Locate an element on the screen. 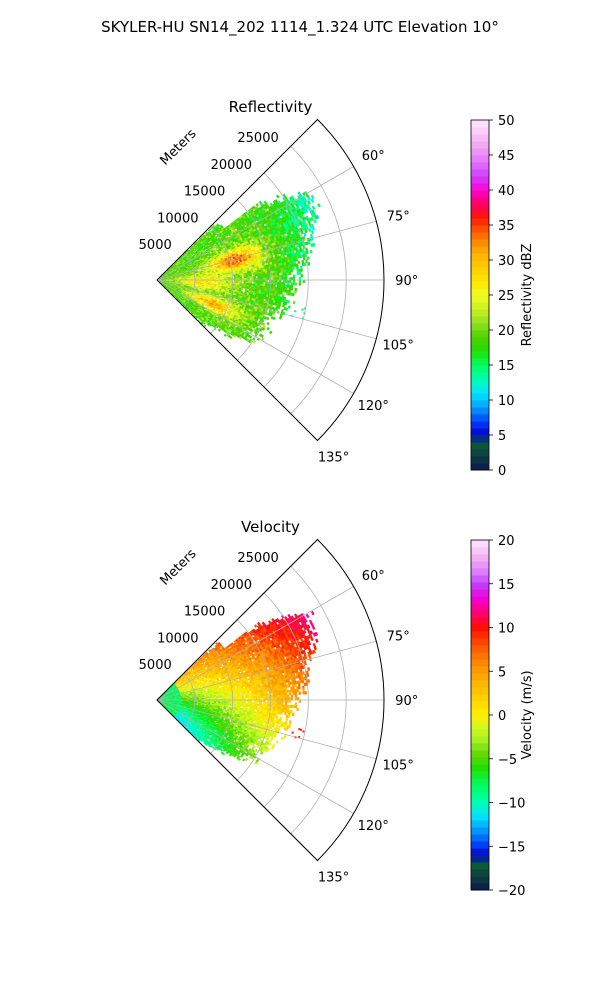 The width and height of the screenshot is (600, 1000). reflectivity-radial-tick-label: 5000 is located at coordinates (155, 245).